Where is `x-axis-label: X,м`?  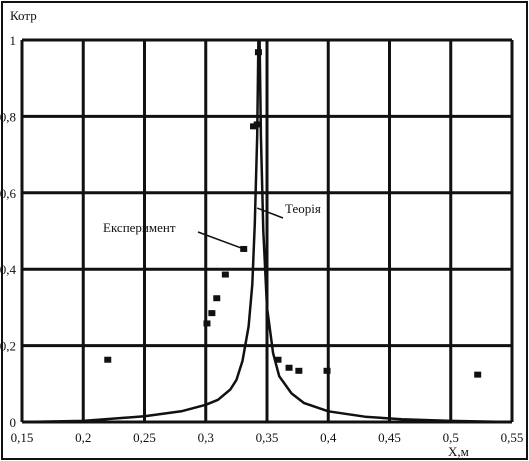
x-axis-label: X,м is located at coordinates (458, 451).